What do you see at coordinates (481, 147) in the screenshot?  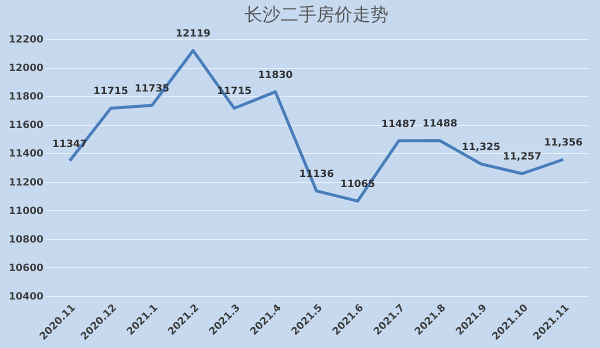 I see `data-label: 11,325` at bounding box center [481, 147].